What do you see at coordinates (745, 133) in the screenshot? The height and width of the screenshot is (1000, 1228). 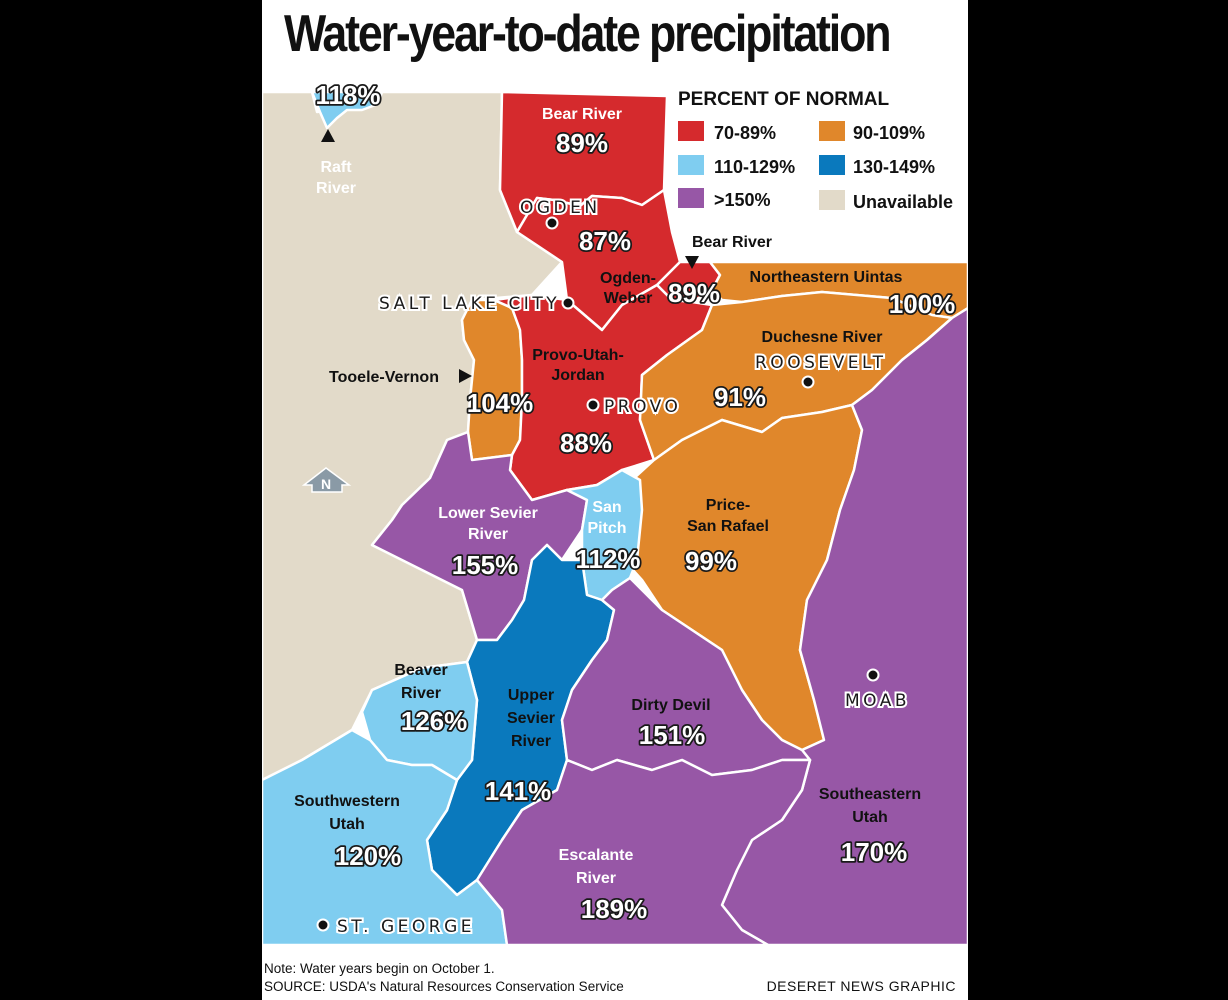 I see `legend-label-70-89: 70-89%` at bounding box center [745, 133].